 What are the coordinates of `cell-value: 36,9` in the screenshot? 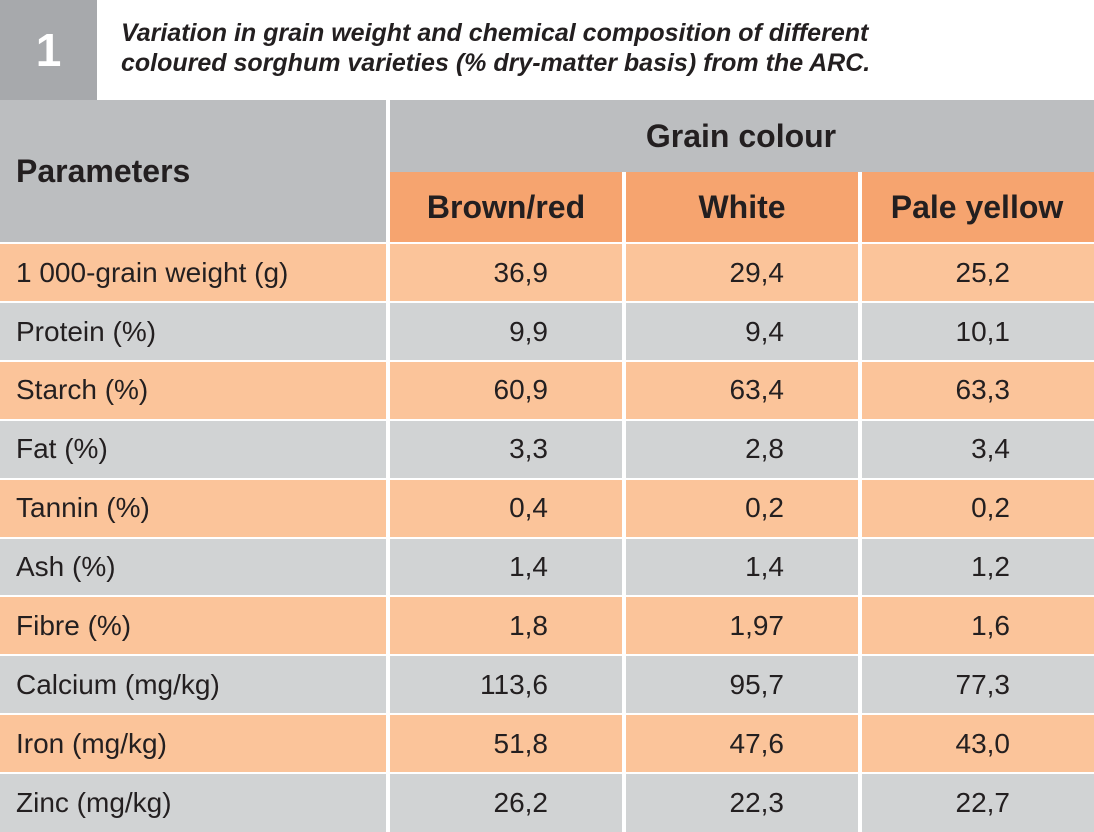 It's located at (521, 272).